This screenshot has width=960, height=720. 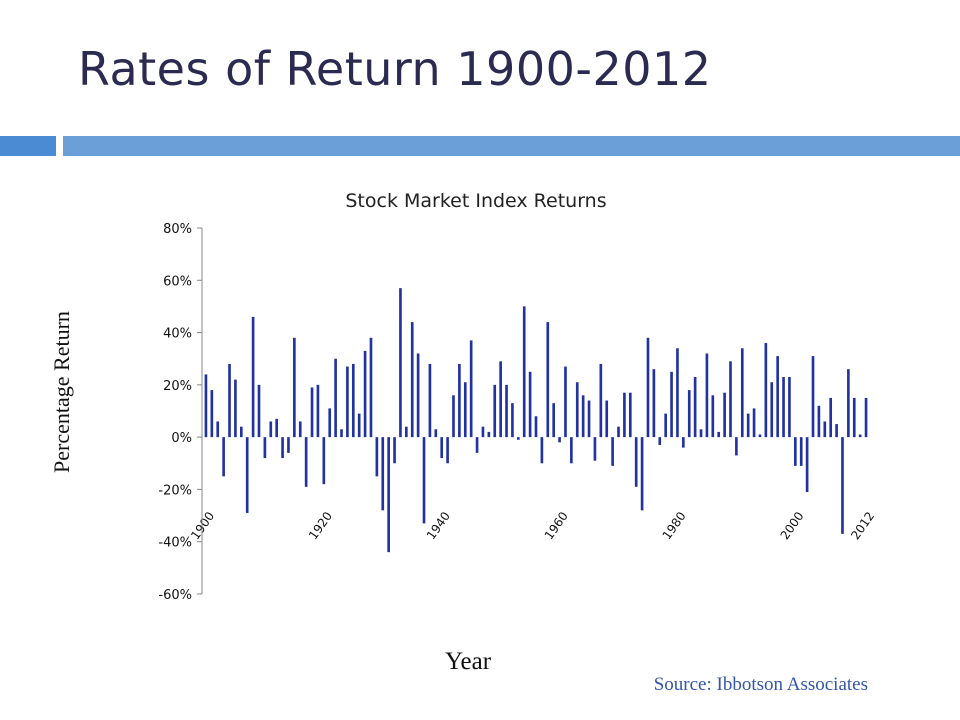 What do you see at coordinates (177, 281) in the screenshot?
I see `y-tick-label: 60%` at bounding box center [177, 281].